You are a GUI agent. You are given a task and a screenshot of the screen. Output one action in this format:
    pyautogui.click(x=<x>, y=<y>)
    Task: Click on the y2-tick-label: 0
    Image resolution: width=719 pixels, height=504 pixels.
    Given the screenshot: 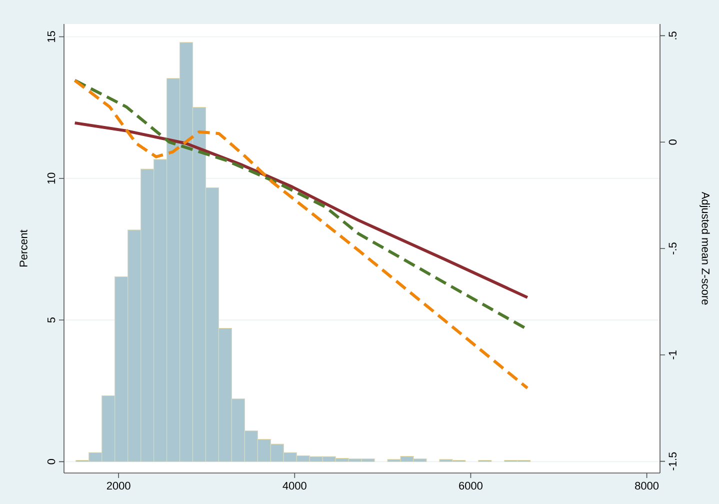 What is the action you would take?
    pyautogui.click(x=672, y=142)
    